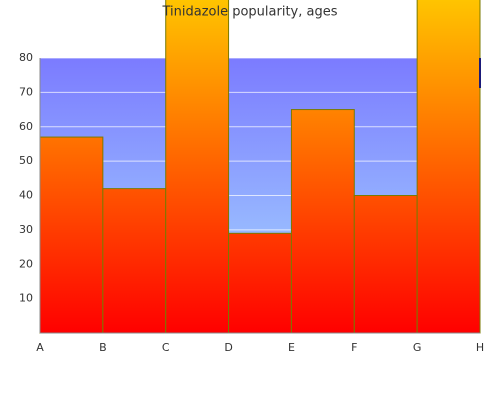 Image resolution: width=500 pixels, height=400 pixels. What do you see at coordinates (417, 347) in the screenshot?
I see `x-tick-label: G` at bounding box center [417, 347].